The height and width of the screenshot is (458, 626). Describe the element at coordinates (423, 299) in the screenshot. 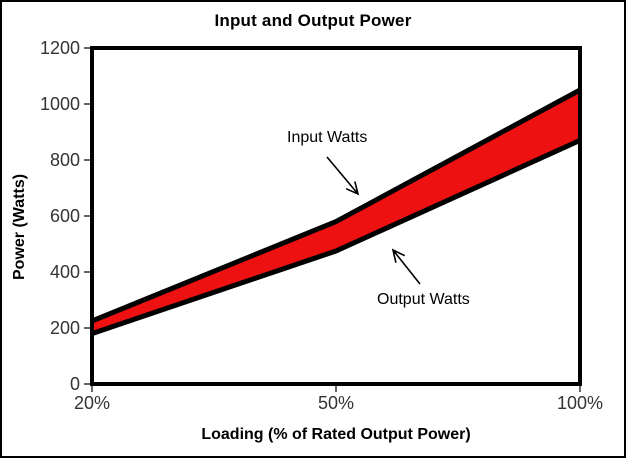

I see `annotation-output-watts: Output Watts` at that location.